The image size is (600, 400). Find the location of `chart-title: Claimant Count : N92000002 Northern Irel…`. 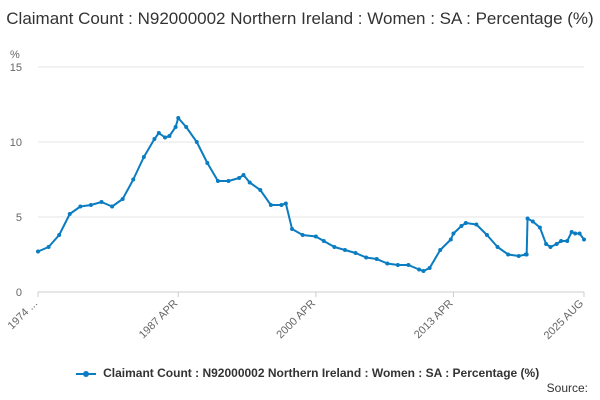

chart-title: Claimant Count : N92000002 Northern Irel… is located at coordinates (300, 18).